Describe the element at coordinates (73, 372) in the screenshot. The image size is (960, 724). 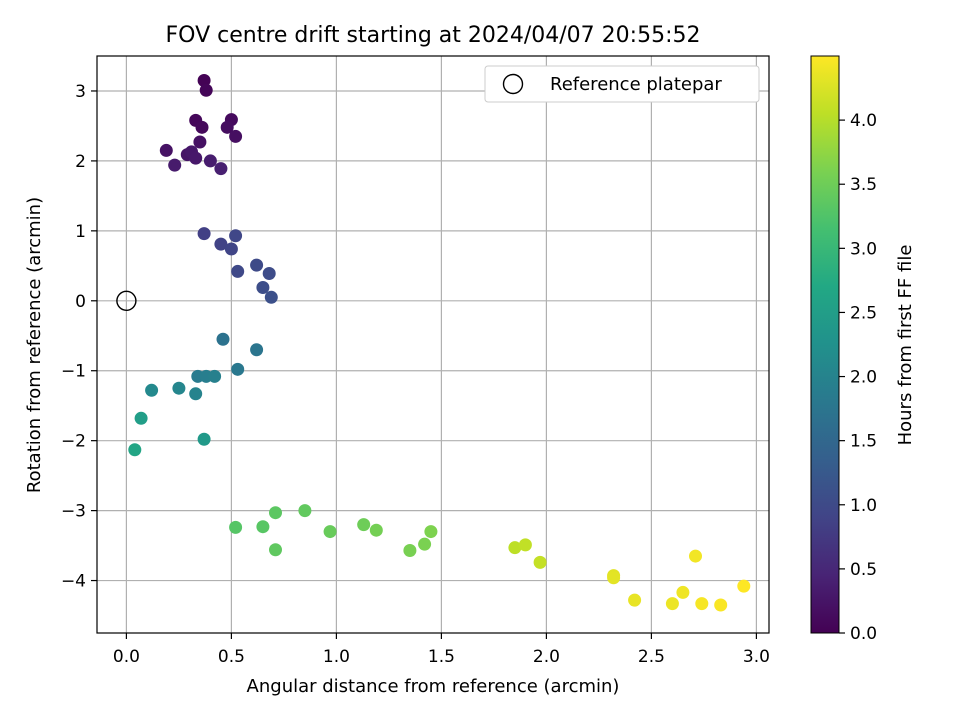
I see `y-tick-label: −1` at that location.